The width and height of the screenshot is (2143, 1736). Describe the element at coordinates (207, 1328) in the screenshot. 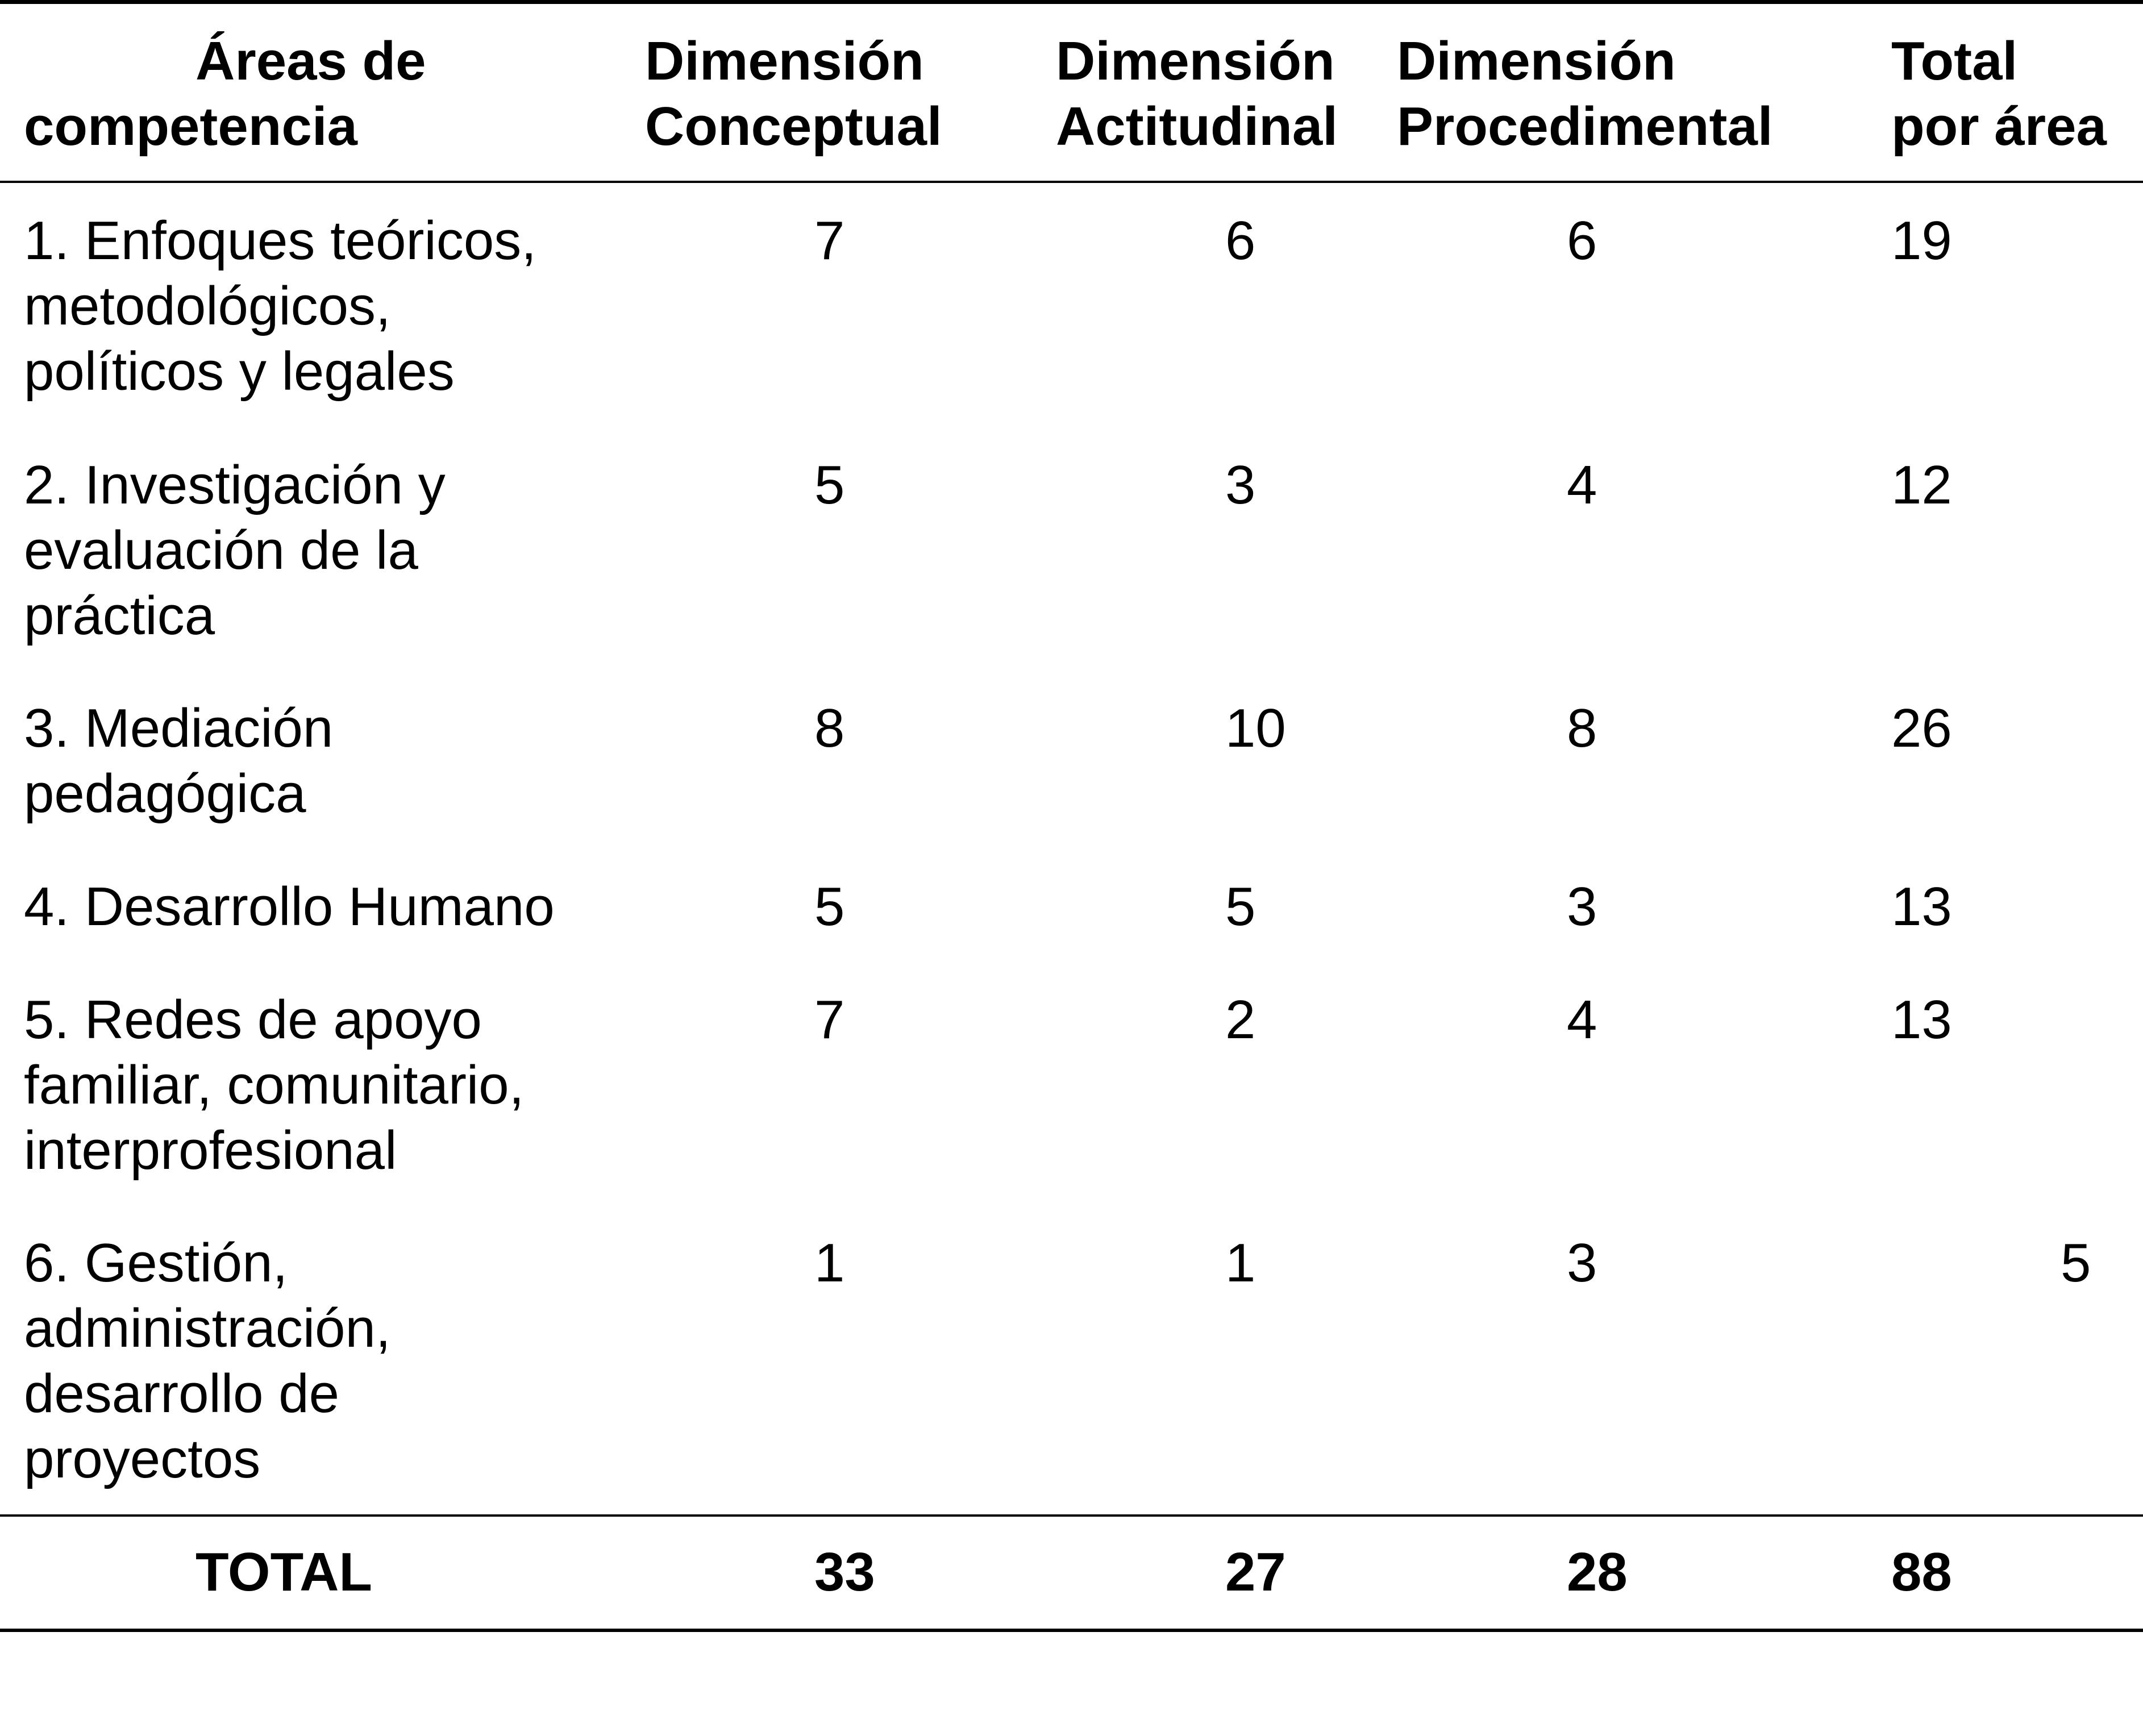

I see `row-6-area-line-2: administración,` at that location.